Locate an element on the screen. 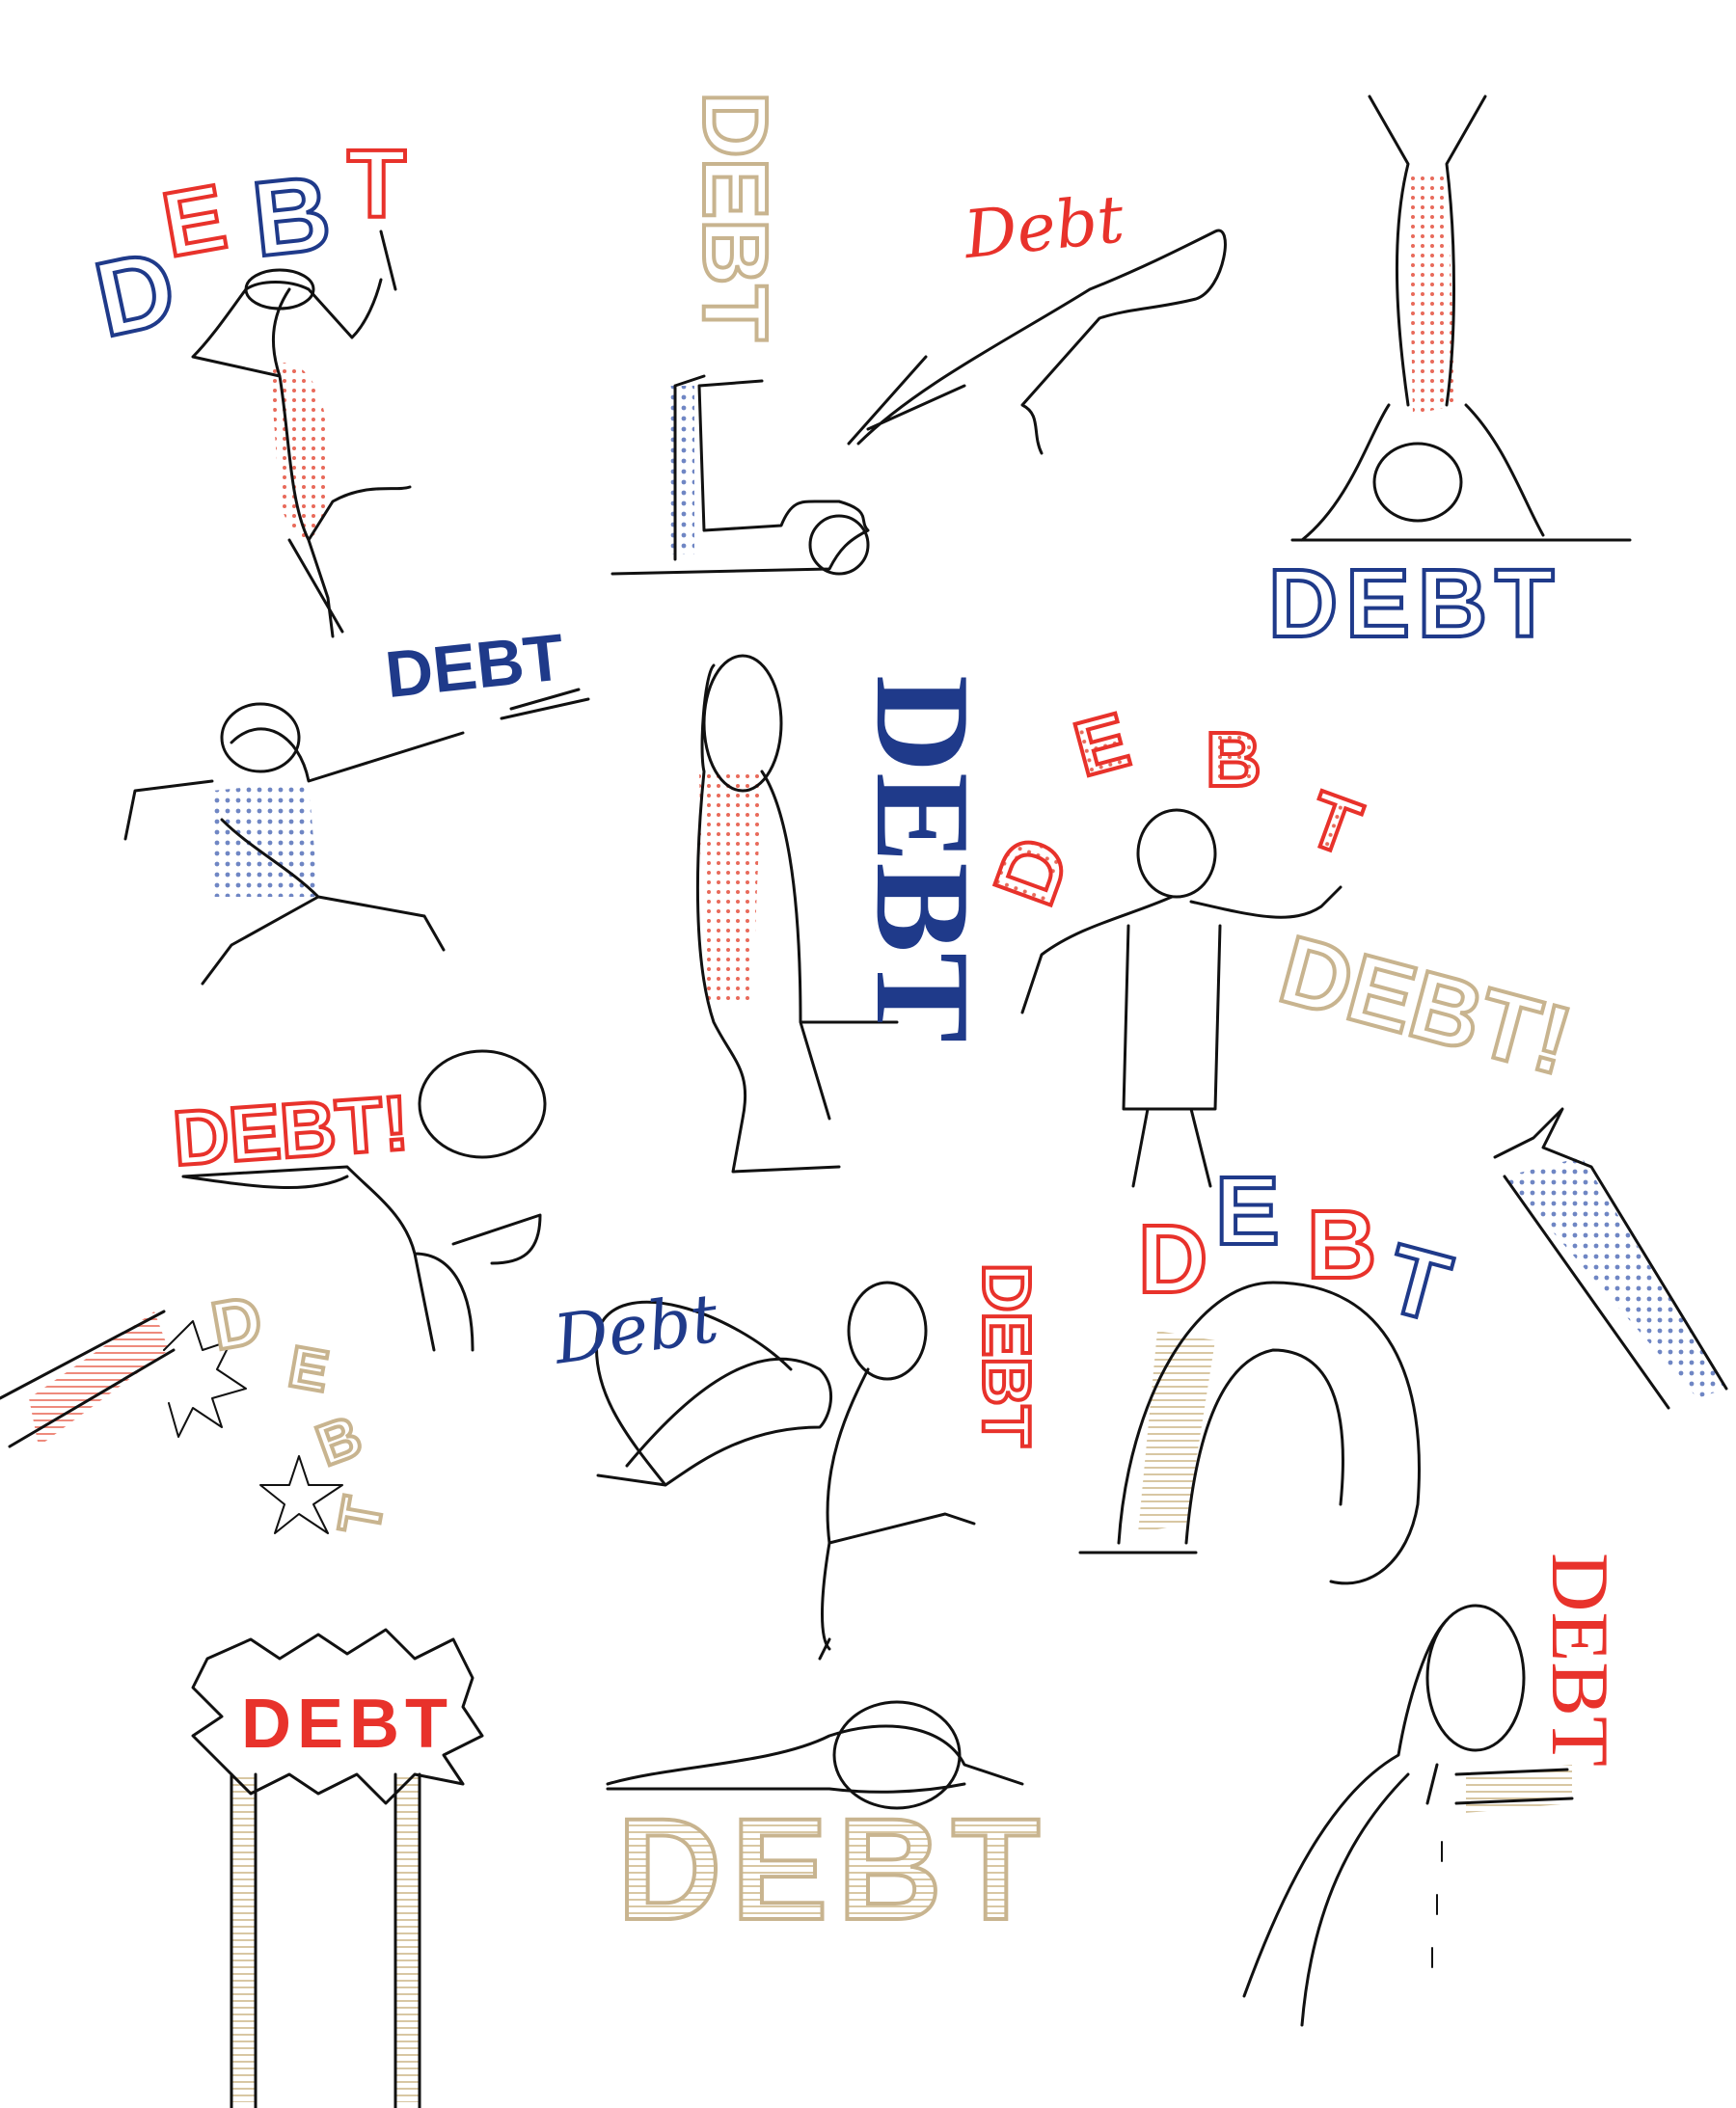 This screenshot has height=2108, width=1736. kicker-figure is located at coordinates (786, 1481).